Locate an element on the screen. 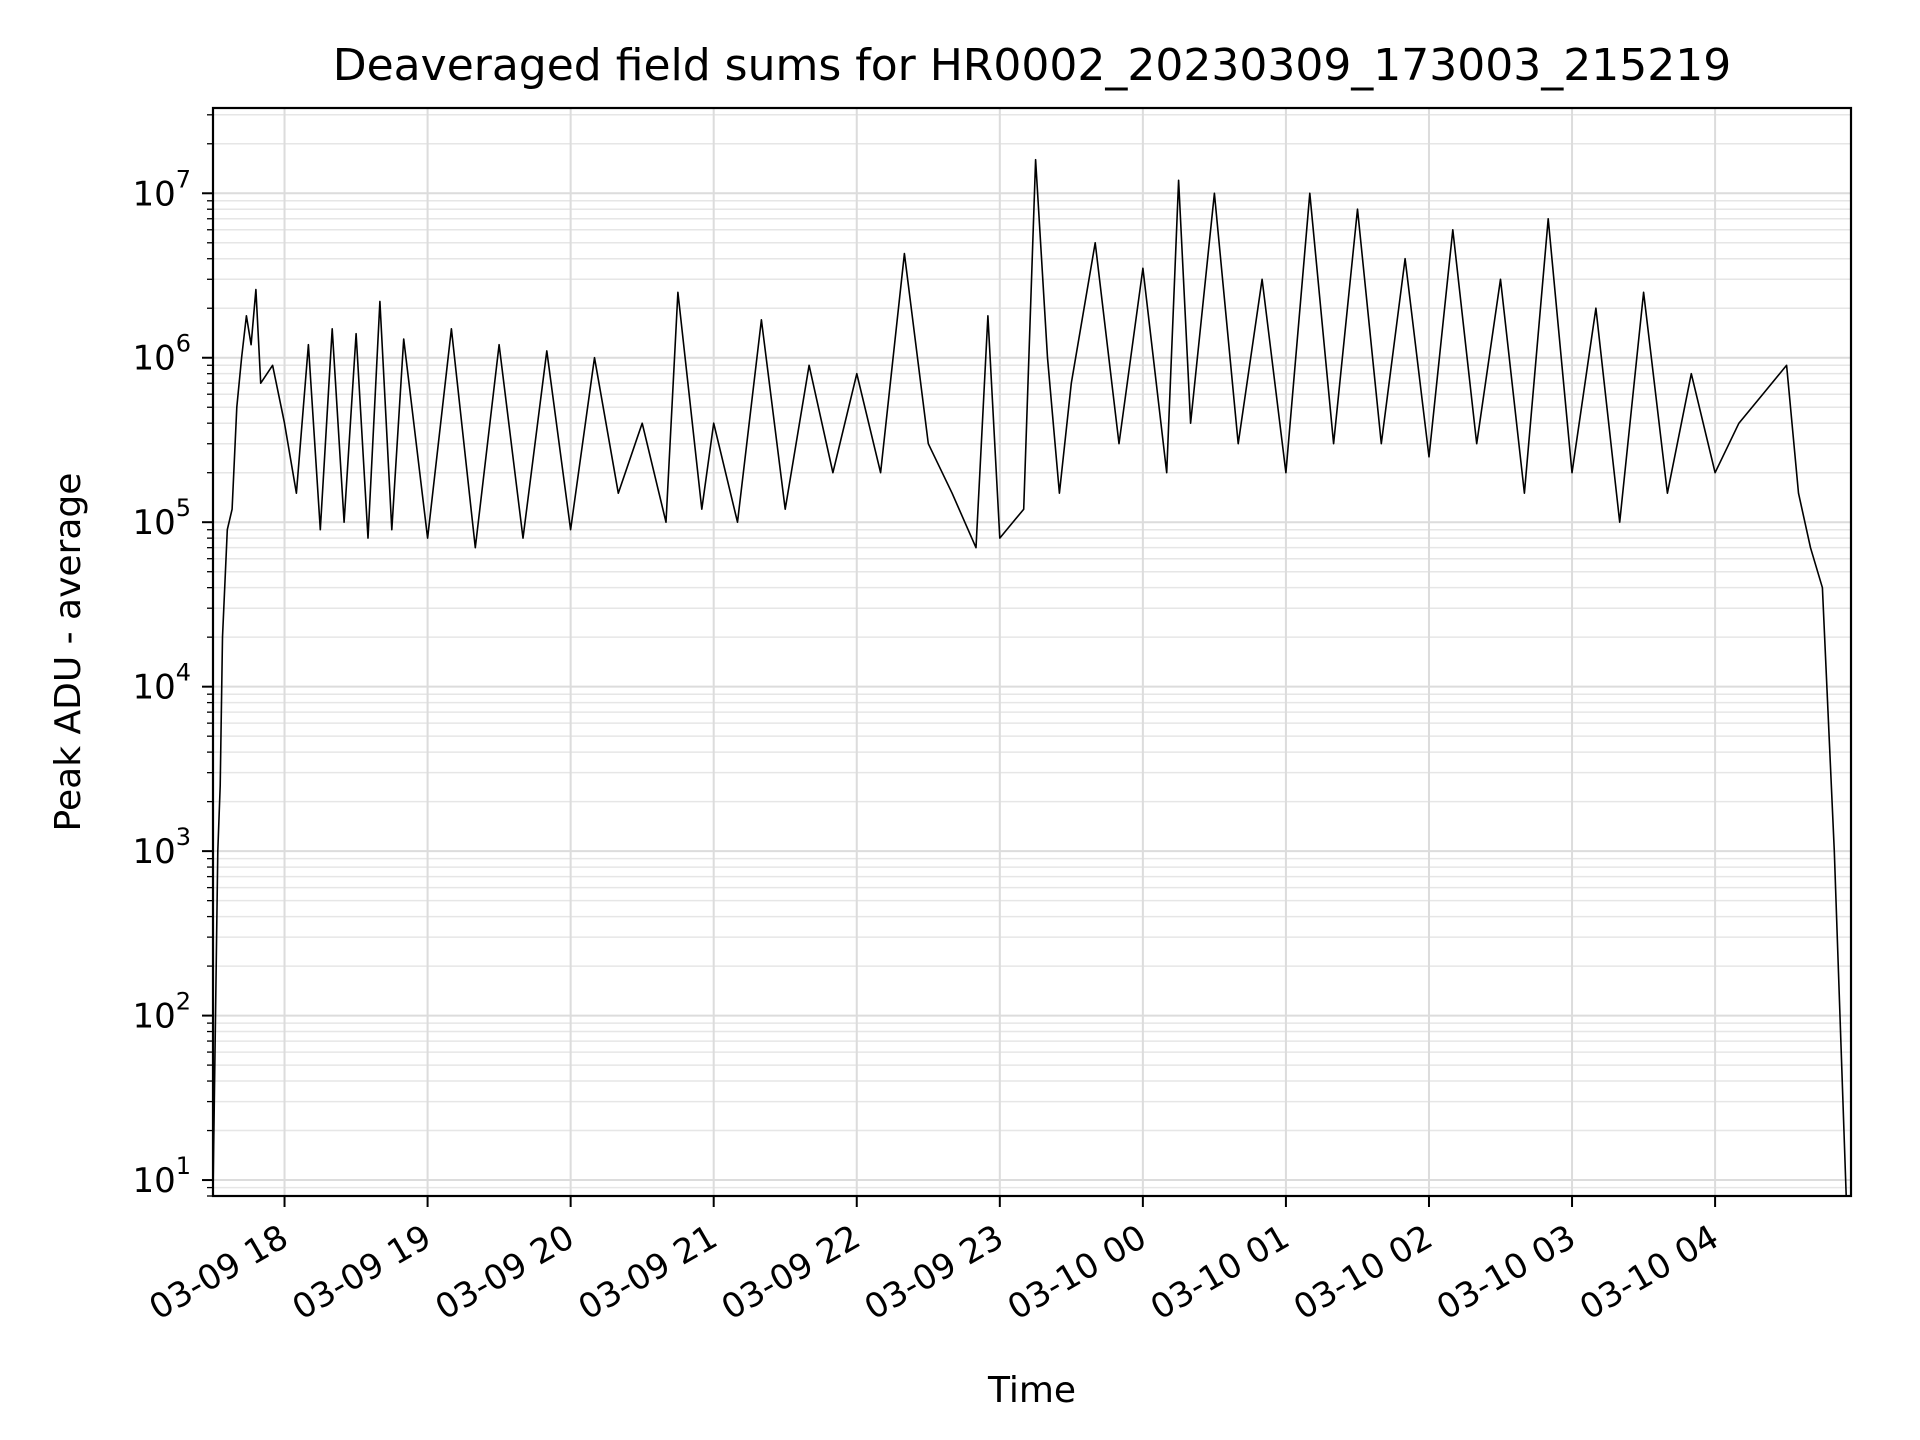 Image resolution: width=1920 pixels, height=1440 pixels. y-tick-label: 10⁴ is located at coordinates (161, 683).